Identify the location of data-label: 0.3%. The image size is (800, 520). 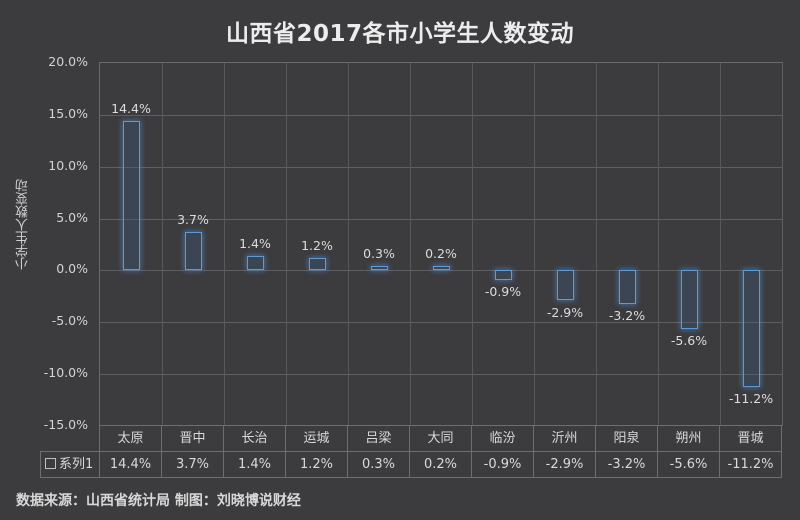
(379, 254).